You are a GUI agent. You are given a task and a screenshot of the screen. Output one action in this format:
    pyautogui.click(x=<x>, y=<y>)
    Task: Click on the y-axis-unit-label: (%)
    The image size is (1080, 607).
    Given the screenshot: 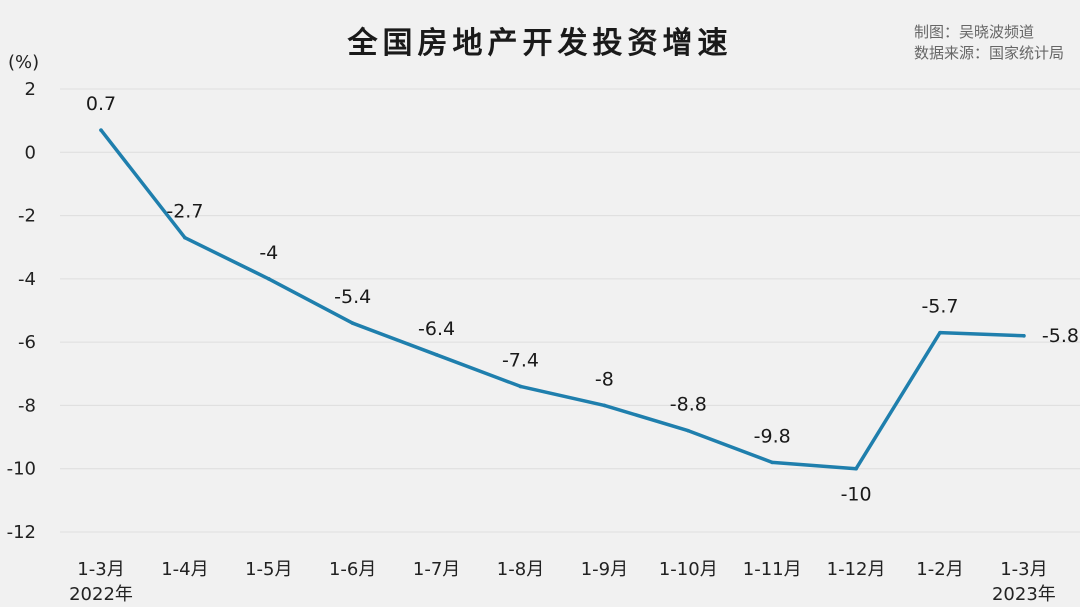 What is the action you would take?
    pyautogui.click(x=24, y=62)
    